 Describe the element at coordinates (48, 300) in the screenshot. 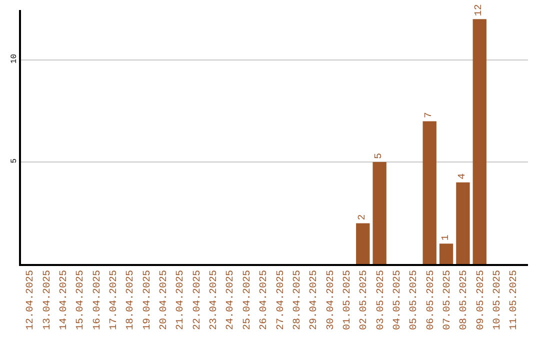

I see `x-tick-label: 13.04.2025` at that location.